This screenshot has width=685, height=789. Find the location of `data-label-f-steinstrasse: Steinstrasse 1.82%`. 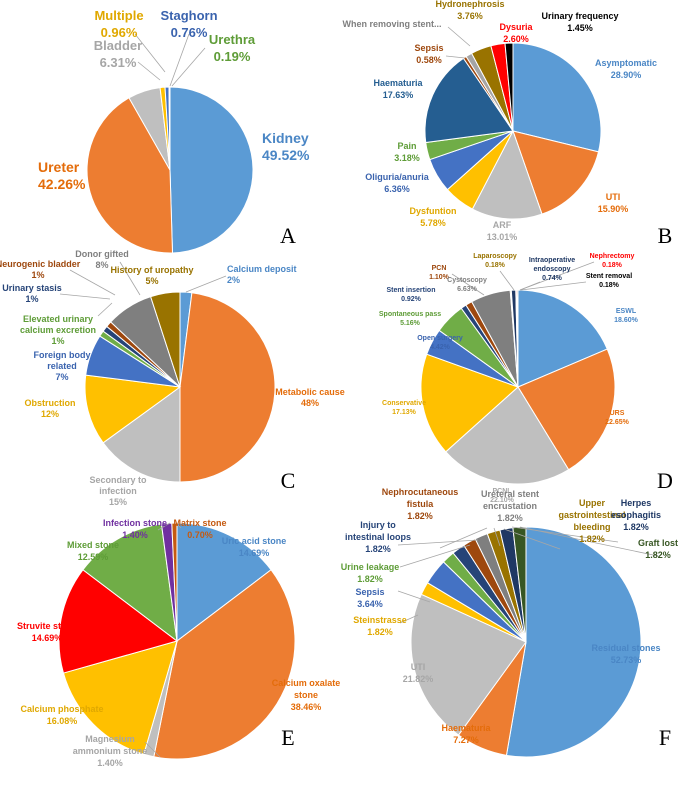

data-label-f-steinstrasse: Steinstrasse 1.82% is located at coordinates (380, 626).